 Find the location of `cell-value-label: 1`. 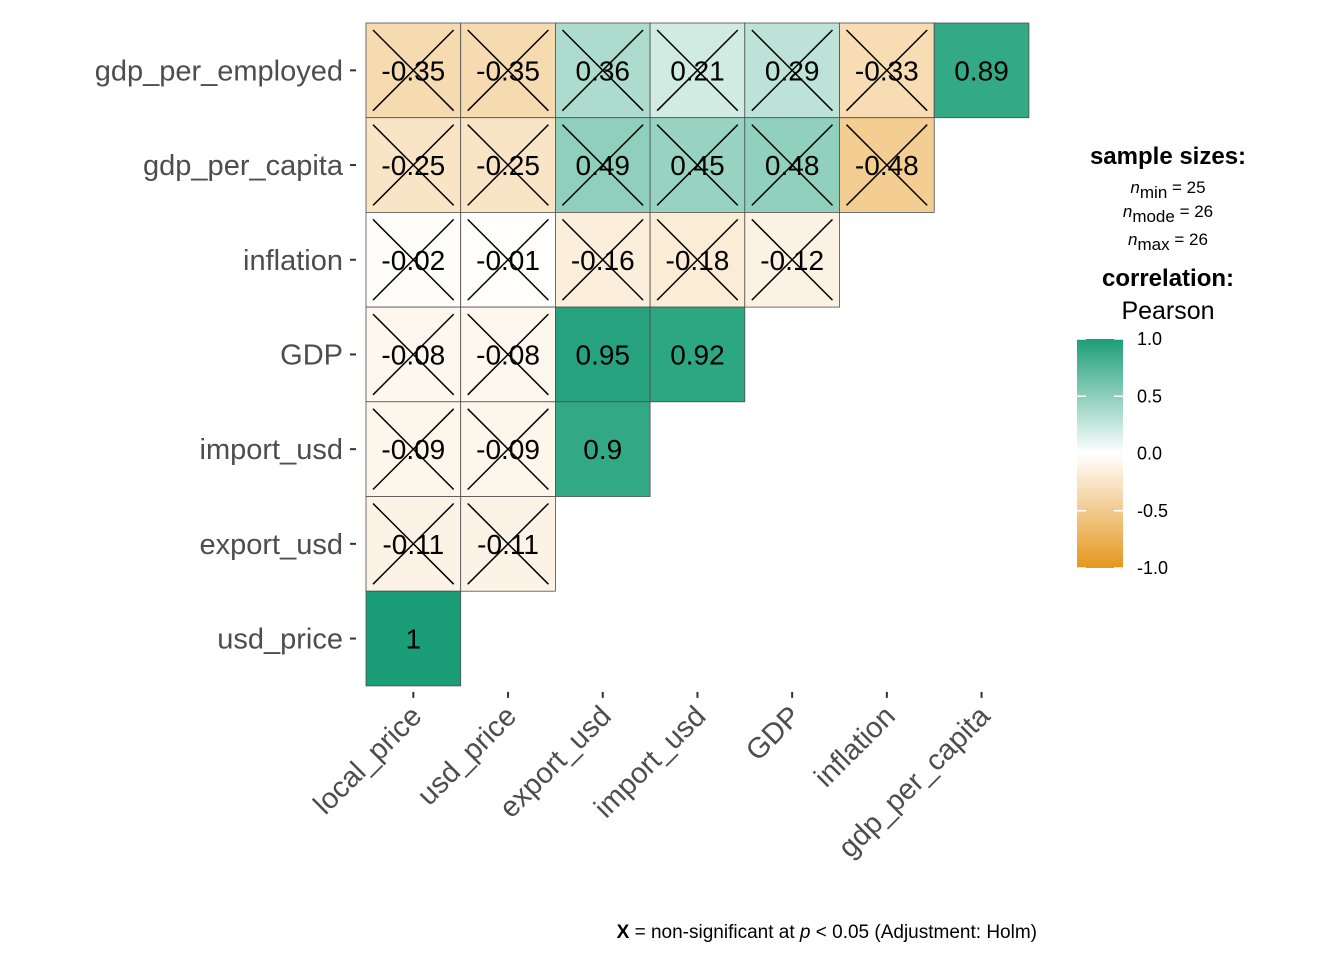

cell-value-label: 1 is located at coordinates (414, 639).